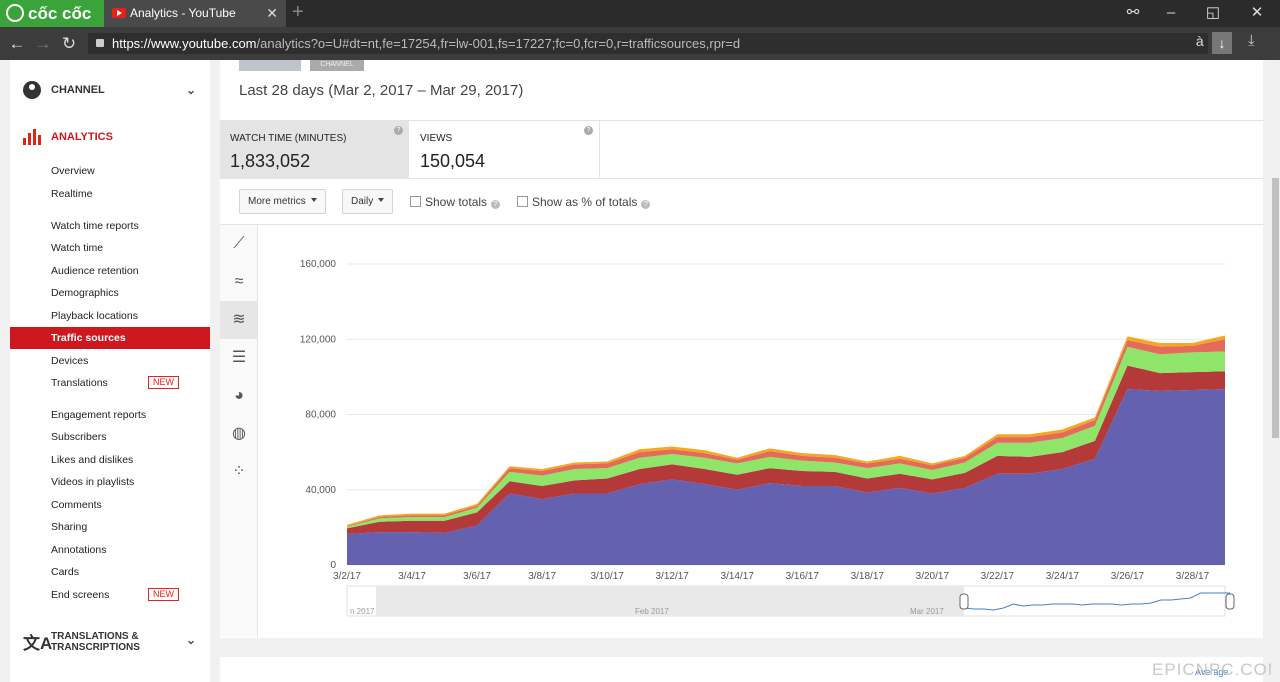 The width and height of the screenshot is (1280, 682). Describe the element at coordinates (110, 383) in the screenshot. I see `sidebar-item-translations: Translations NEW` at that location.